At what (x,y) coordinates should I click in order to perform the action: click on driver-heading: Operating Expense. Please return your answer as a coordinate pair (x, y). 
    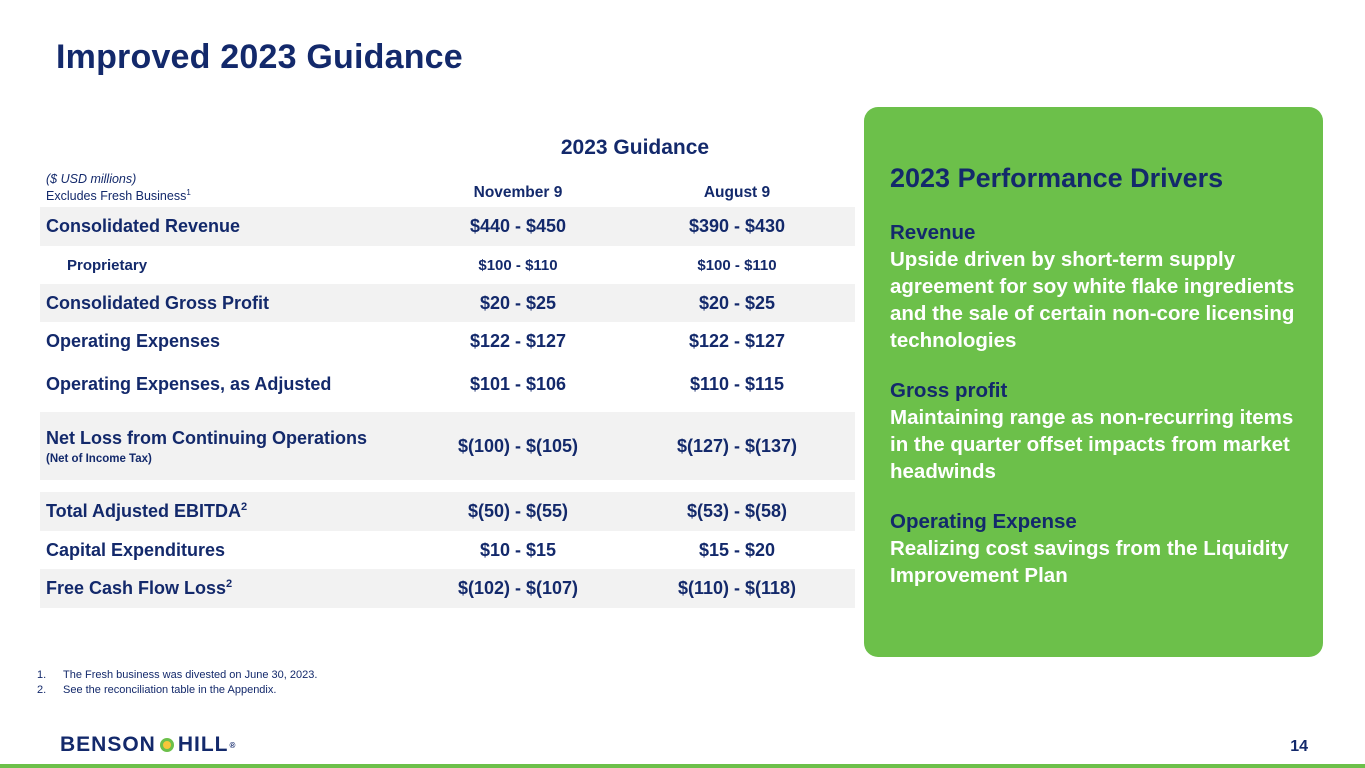
    Looking at the image, I should click on (983, 521).